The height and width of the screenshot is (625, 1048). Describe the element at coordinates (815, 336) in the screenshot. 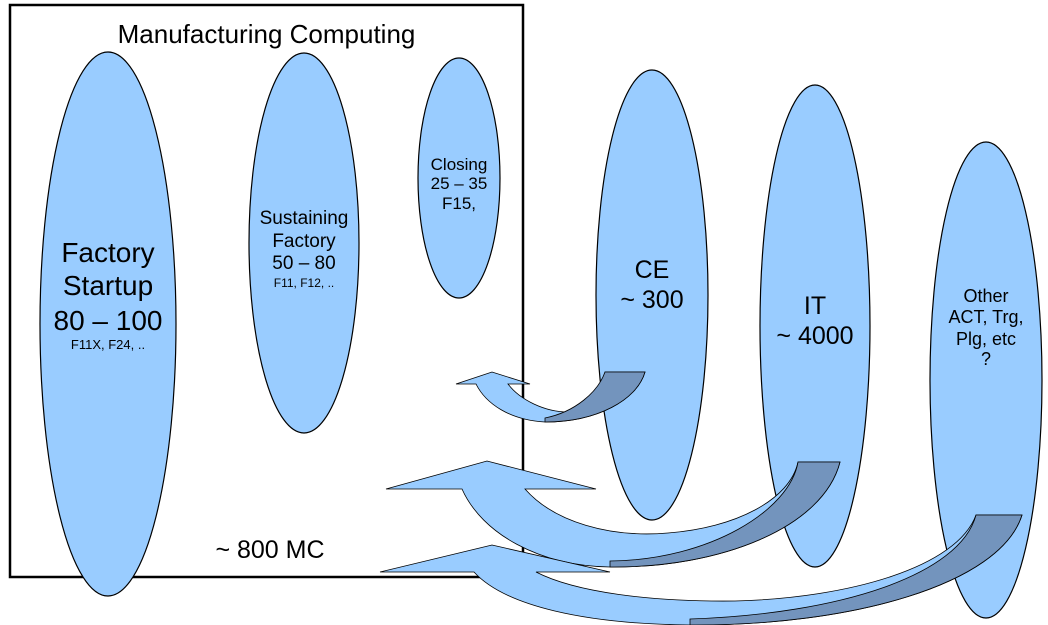

I see `it-count: ~ 4000` at that location.